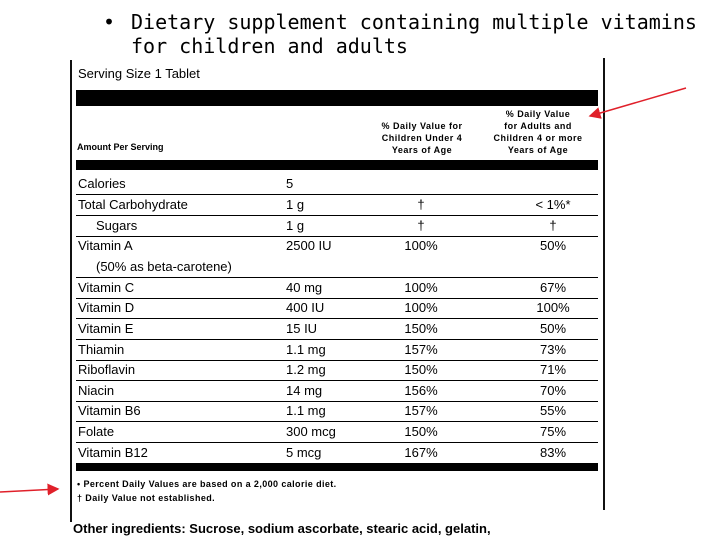 This screenshot has width=720, height=540. What do you see at coordinates (538, 114) in the screenshot?
I see `adults-header-line-1: % Daily Value` at bounding box center [538, 114].